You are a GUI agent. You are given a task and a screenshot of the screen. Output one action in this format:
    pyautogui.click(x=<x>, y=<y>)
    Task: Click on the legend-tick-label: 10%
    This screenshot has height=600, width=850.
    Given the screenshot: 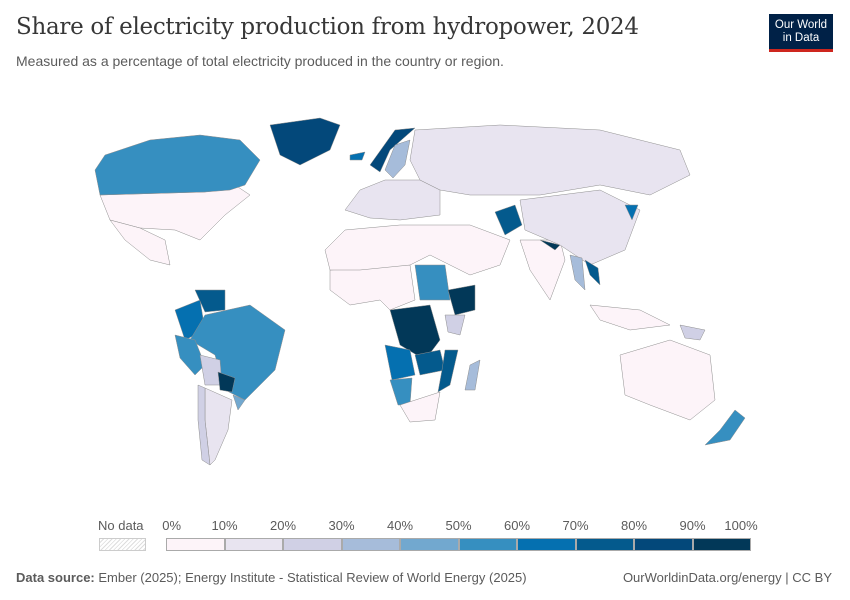 What is the action you would take?
    pyautogui.click(x=224, y=525)
    